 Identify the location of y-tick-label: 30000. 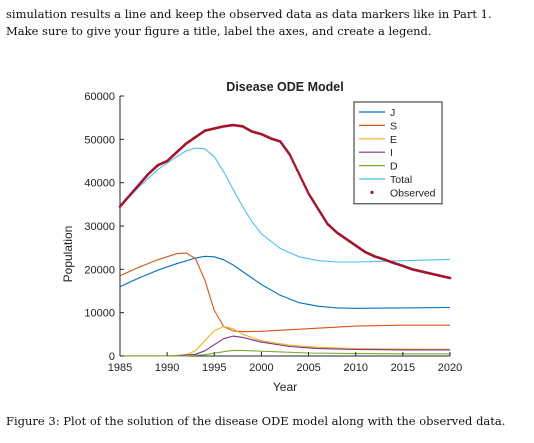
(99, 227).